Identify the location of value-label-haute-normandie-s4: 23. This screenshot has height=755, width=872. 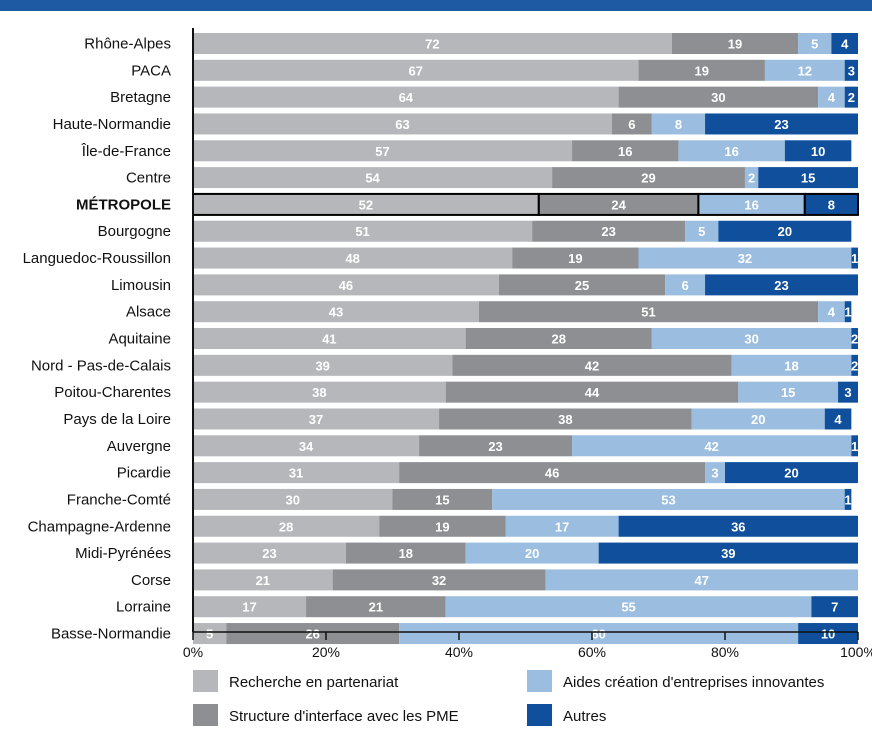
(781, 124).